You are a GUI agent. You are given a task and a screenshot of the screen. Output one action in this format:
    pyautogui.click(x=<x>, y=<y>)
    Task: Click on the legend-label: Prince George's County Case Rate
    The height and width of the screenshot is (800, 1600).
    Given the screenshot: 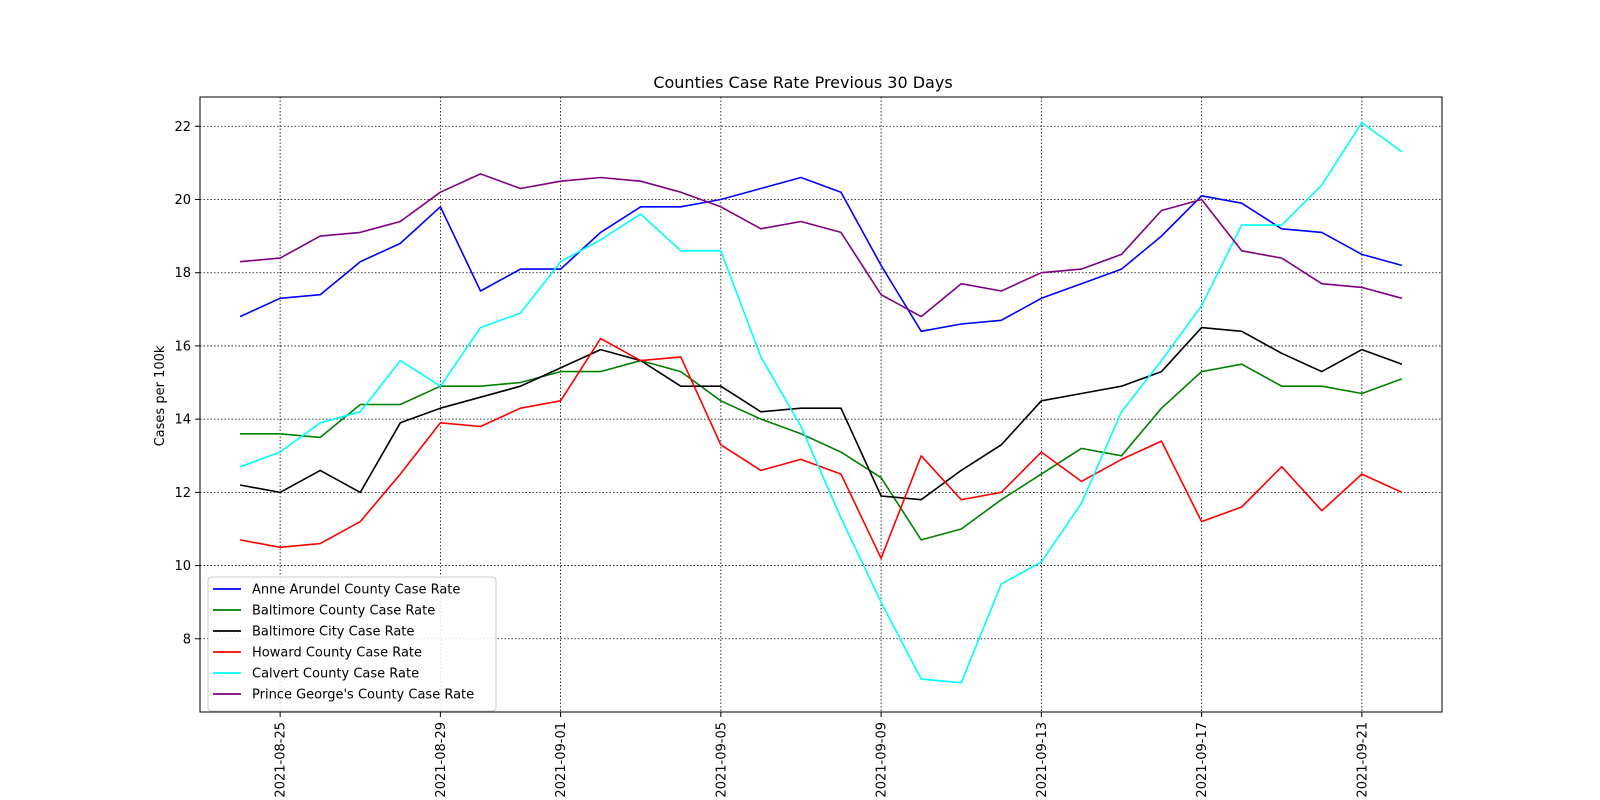 What is the action you would take?
    pyautogui.click(x=363, y=695)
    